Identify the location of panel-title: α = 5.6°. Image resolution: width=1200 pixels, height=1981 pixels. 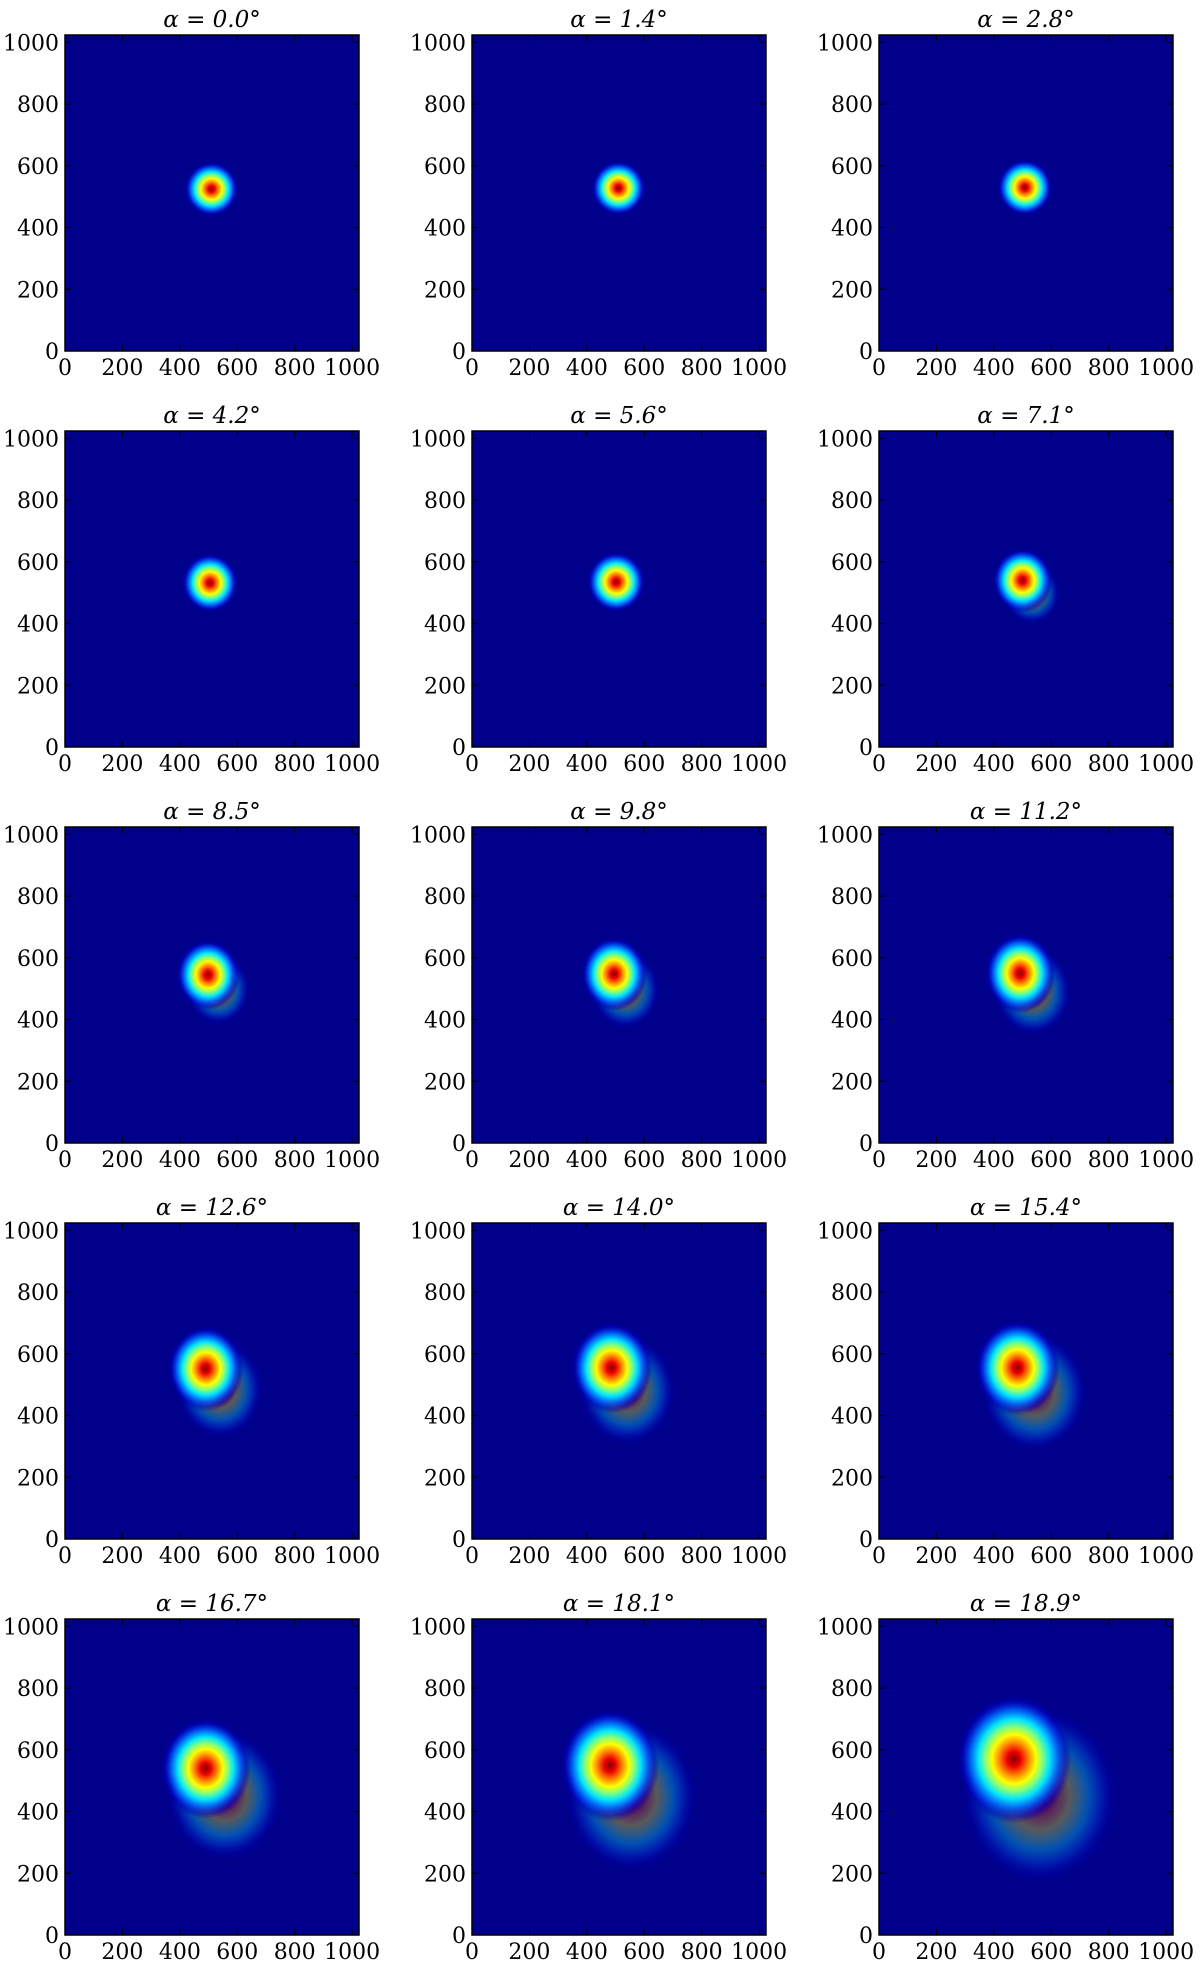
(619, 416).